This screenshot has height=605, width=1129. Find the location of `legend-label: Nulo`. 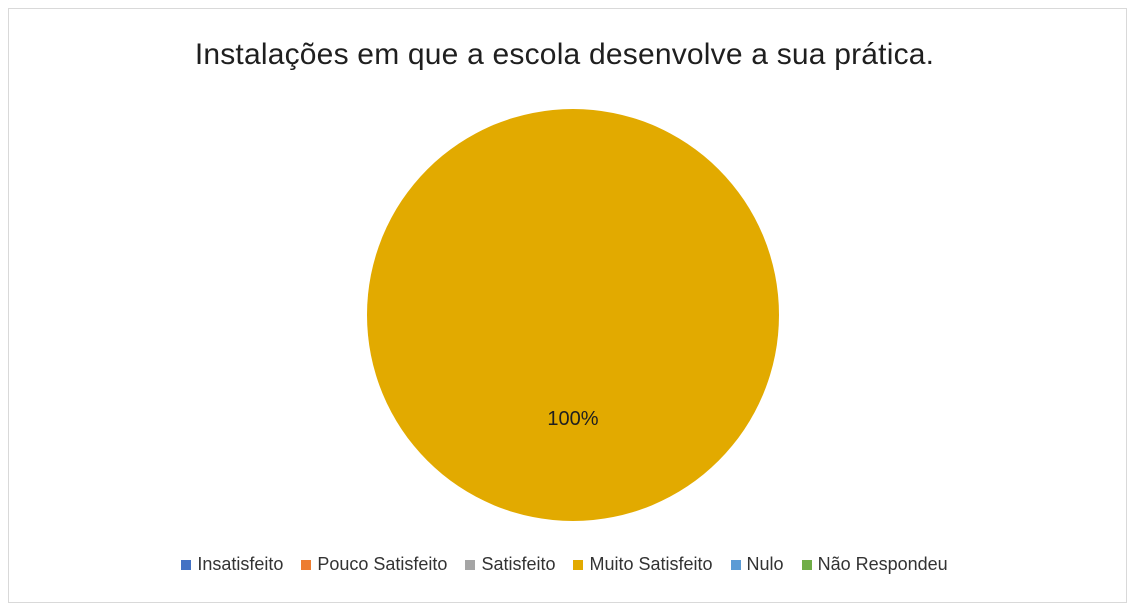

legend-label: Nulo is located at coordinates (765, 564).